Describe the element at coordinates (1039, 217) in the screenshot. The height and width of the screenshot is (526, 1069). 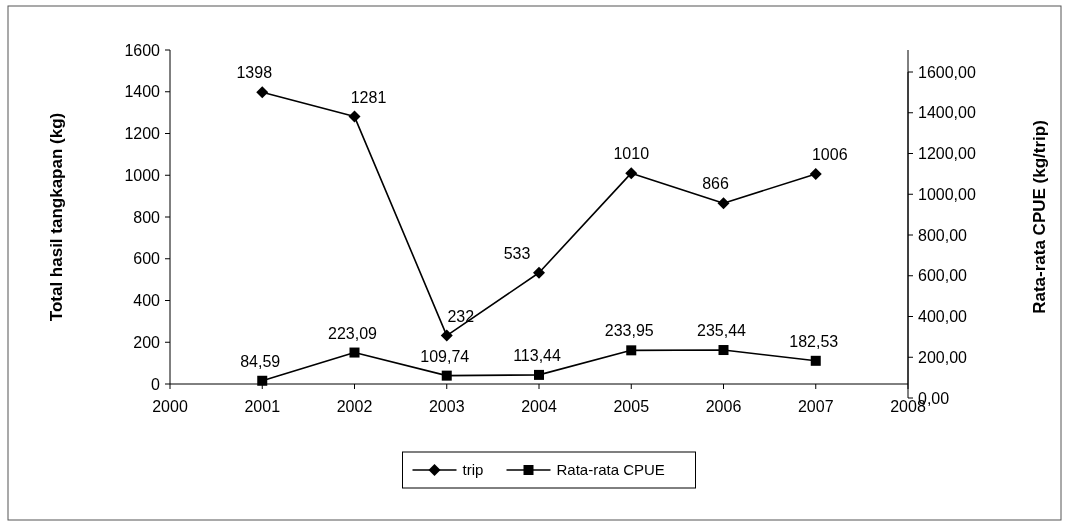
I see `y2-axis-title: Rata-rata CPUE (kg/trip)` at that location.